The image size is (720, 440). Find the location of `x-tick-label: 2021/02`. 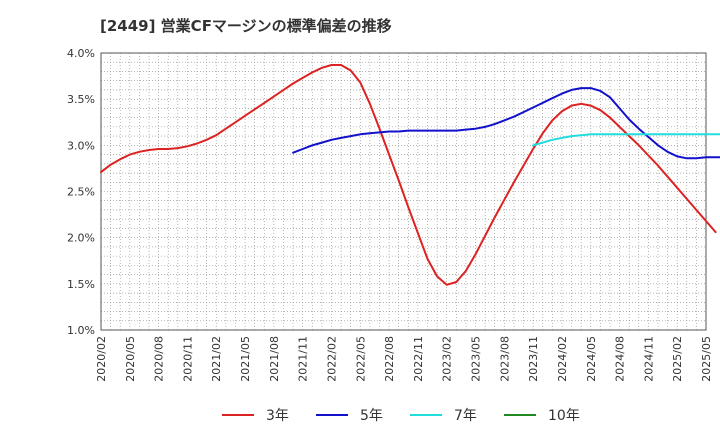

x-tick-label: 2021/02 is located at coordinates (216, 359).